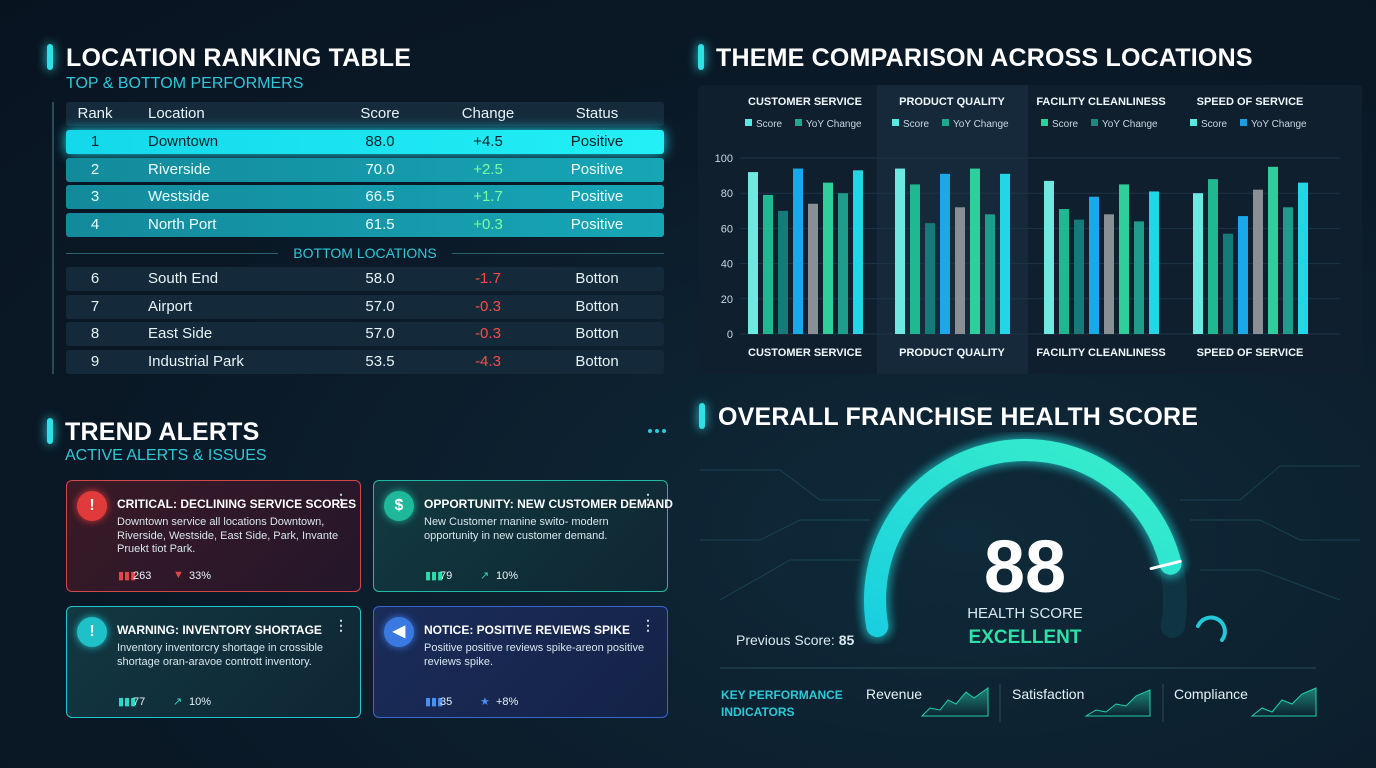 The image size is (1376, 768). Describe the element at coordinates (1025, 566) in the screenshot. I see `health-score: 88` at that location.